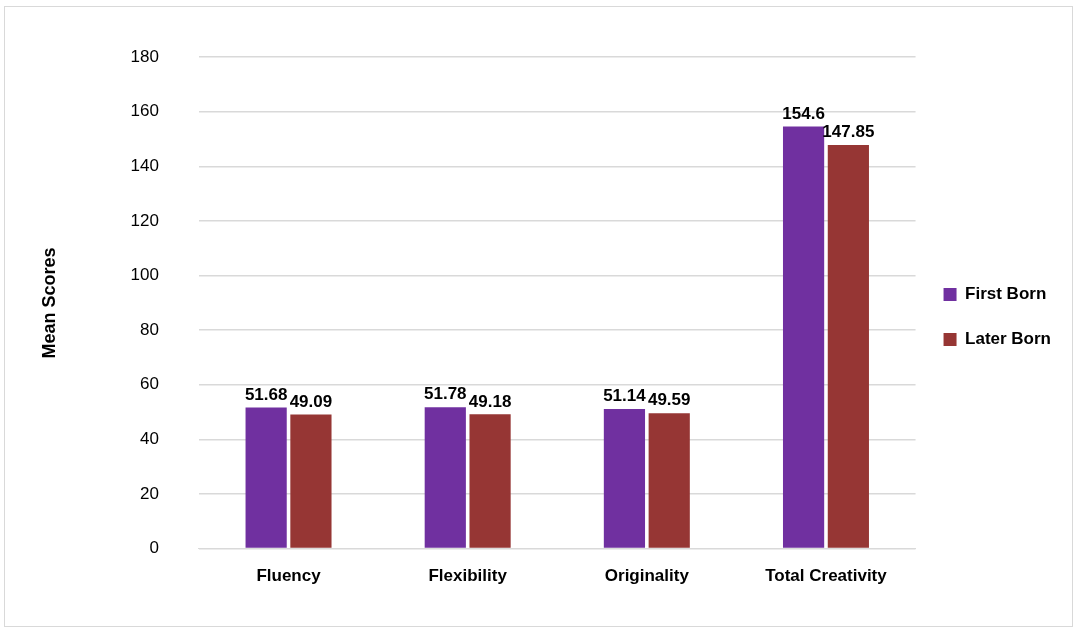  What do you see at coordinates (154, 548) in the screenshot?
I see `y-tick-label: 0` at bounding box center [154, 548].